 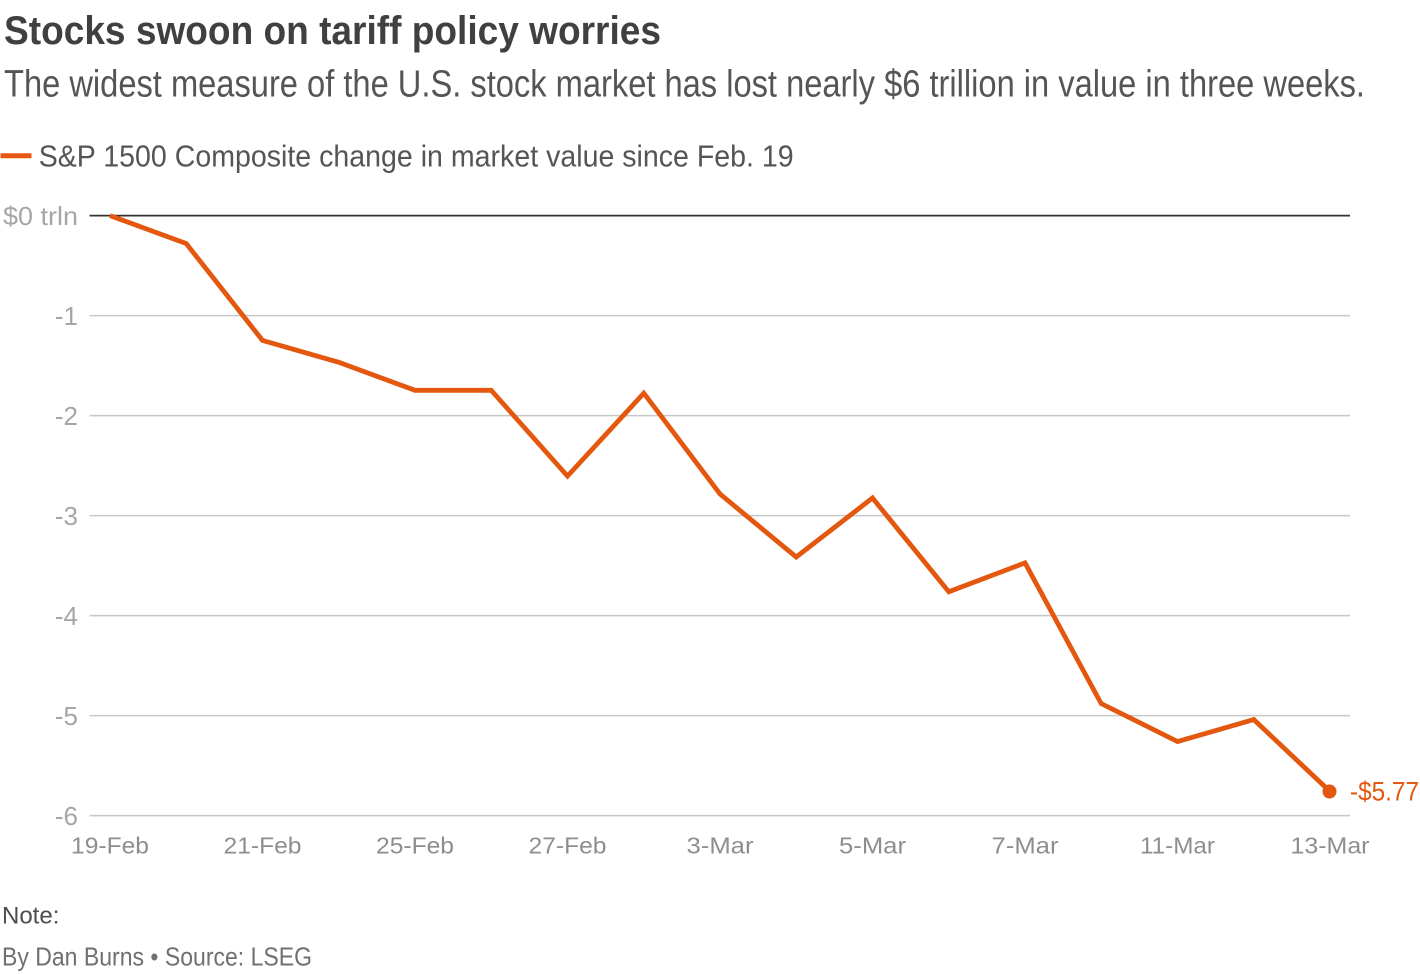 I want to click on svg-text: -5, so click(x=66, y=716).